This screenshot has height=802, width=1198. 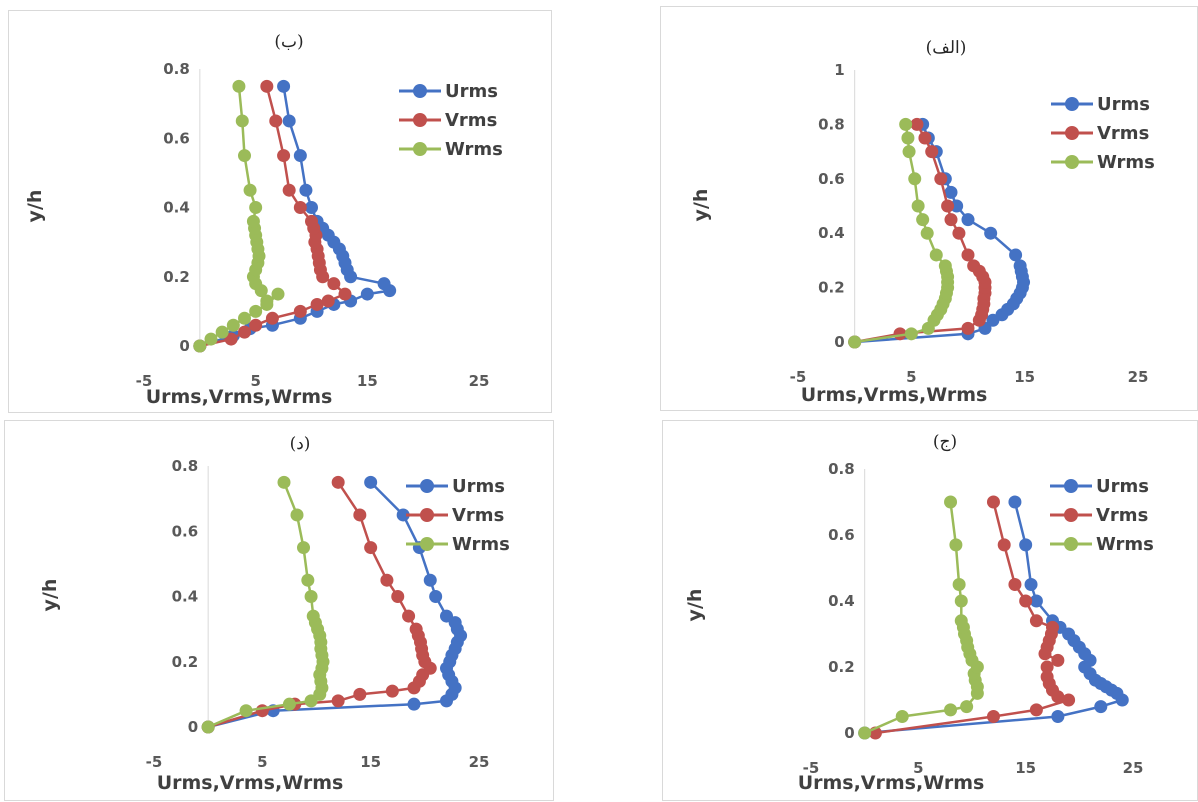 I want to click on series-line-wrms, so click(x=266, y=605).